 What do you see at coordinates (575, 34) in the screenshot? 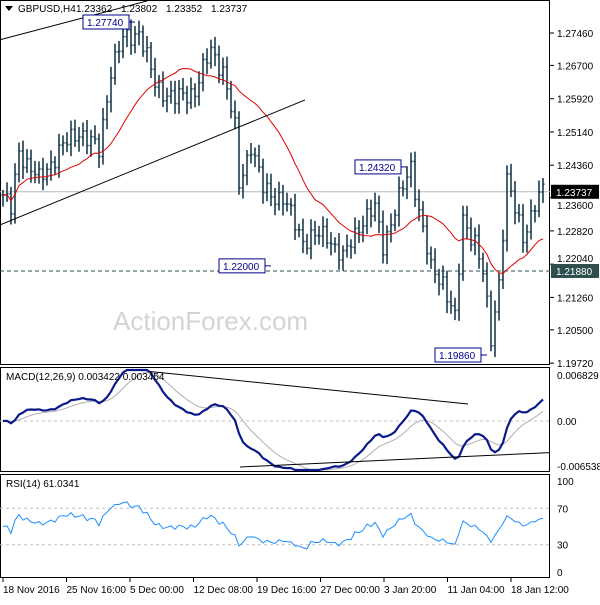
I see `price-tick-label: 1.27460` at bounding box center [575, 34].